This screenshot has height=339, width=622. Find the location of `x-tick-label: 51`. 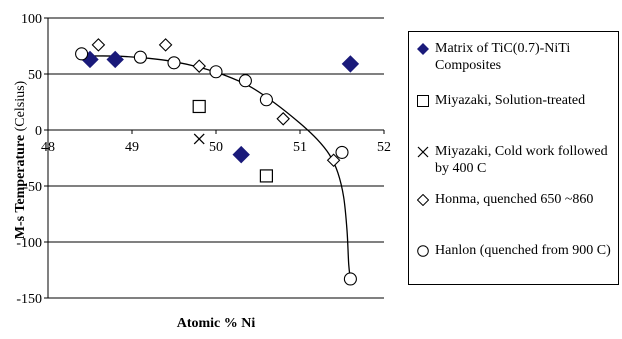

x-tick-label: 51 is located at coordinates (300, 147).